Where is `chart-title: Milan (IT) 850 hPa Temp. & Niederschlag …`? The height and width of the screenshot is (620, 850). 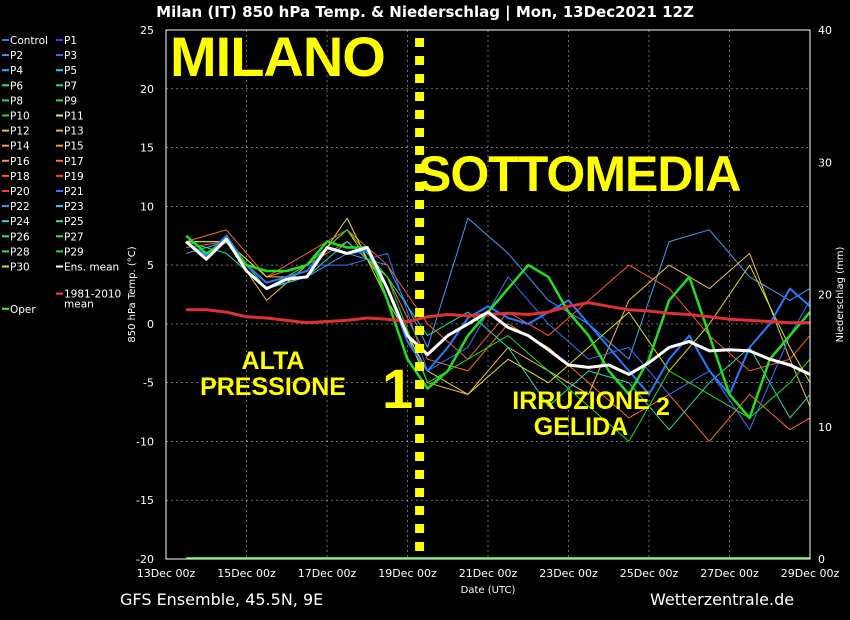 chart-title: Milan (IT) 850 hPa Temp. & Niederschlag … is located at coordinates (425, 12).